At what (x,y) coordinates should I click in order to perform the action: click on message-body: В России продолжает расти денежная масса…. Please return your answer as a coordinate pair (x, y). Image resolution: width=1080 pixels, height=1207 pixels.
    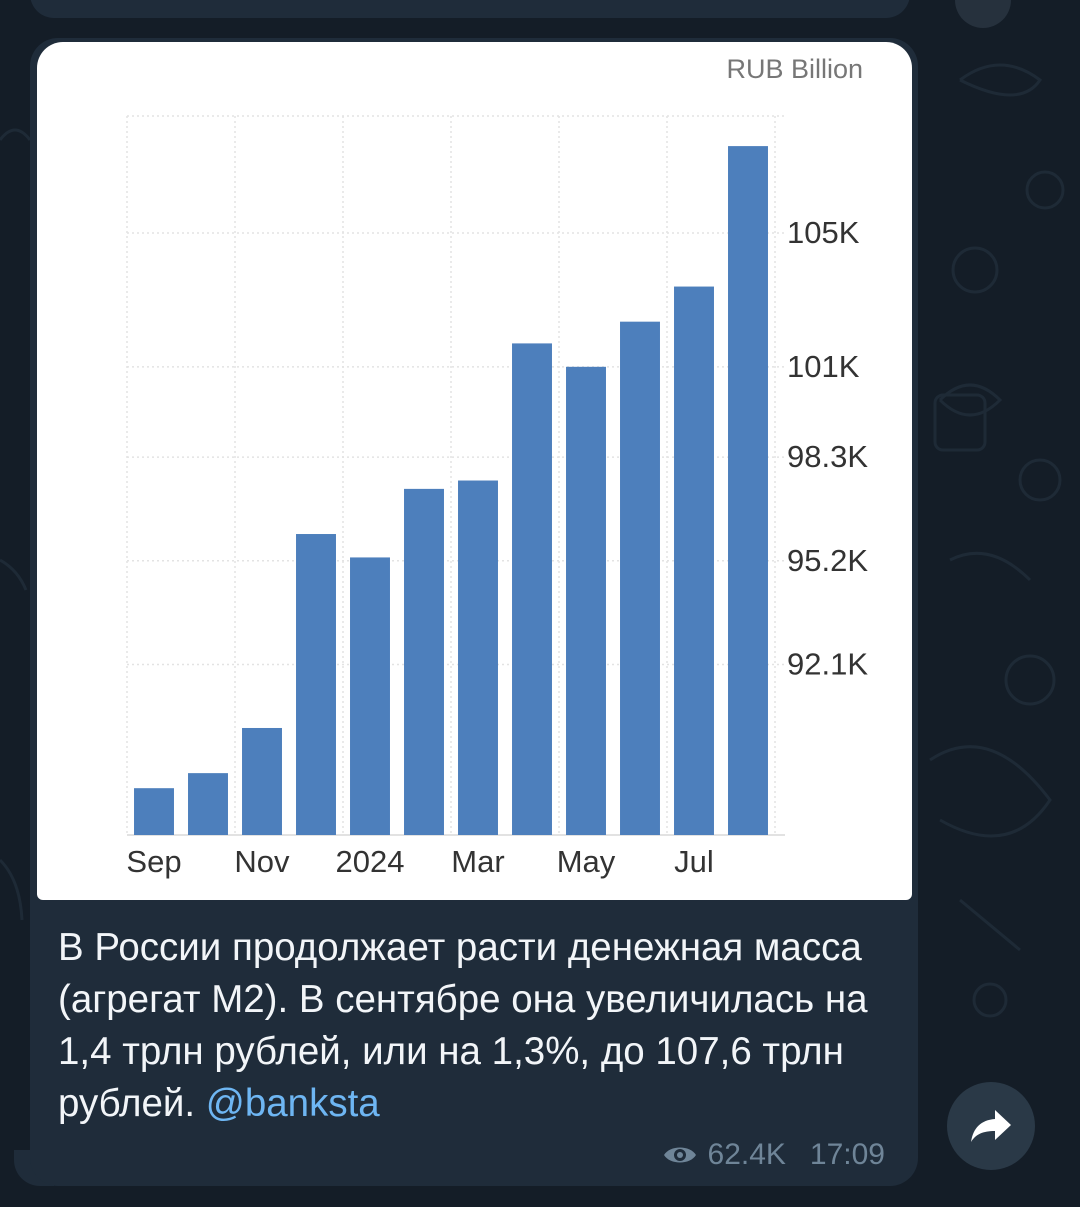
    Looking at the image, I should click on (473, 1026).